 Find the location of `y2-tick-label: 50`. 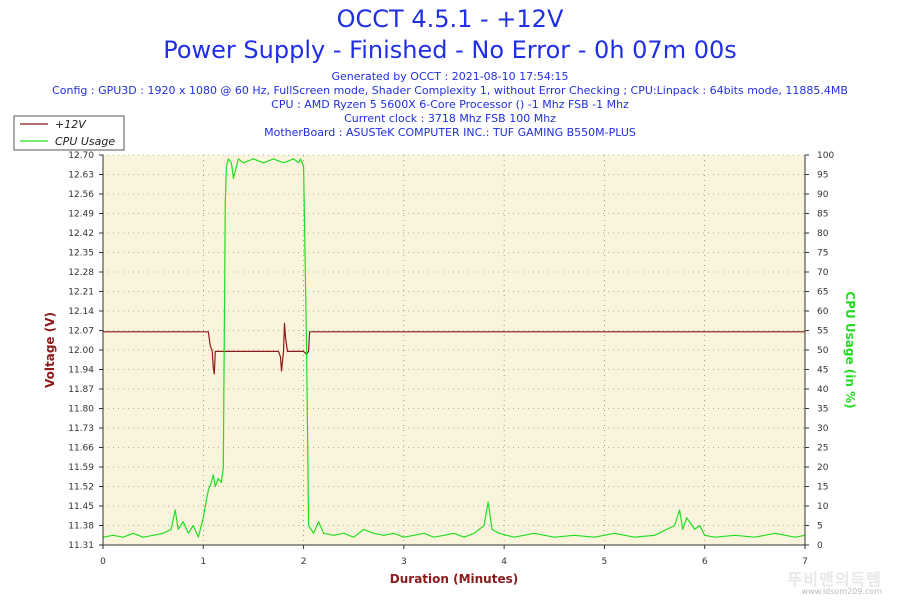

y2-tick-label: 50 is located at coordinates (823, 351).